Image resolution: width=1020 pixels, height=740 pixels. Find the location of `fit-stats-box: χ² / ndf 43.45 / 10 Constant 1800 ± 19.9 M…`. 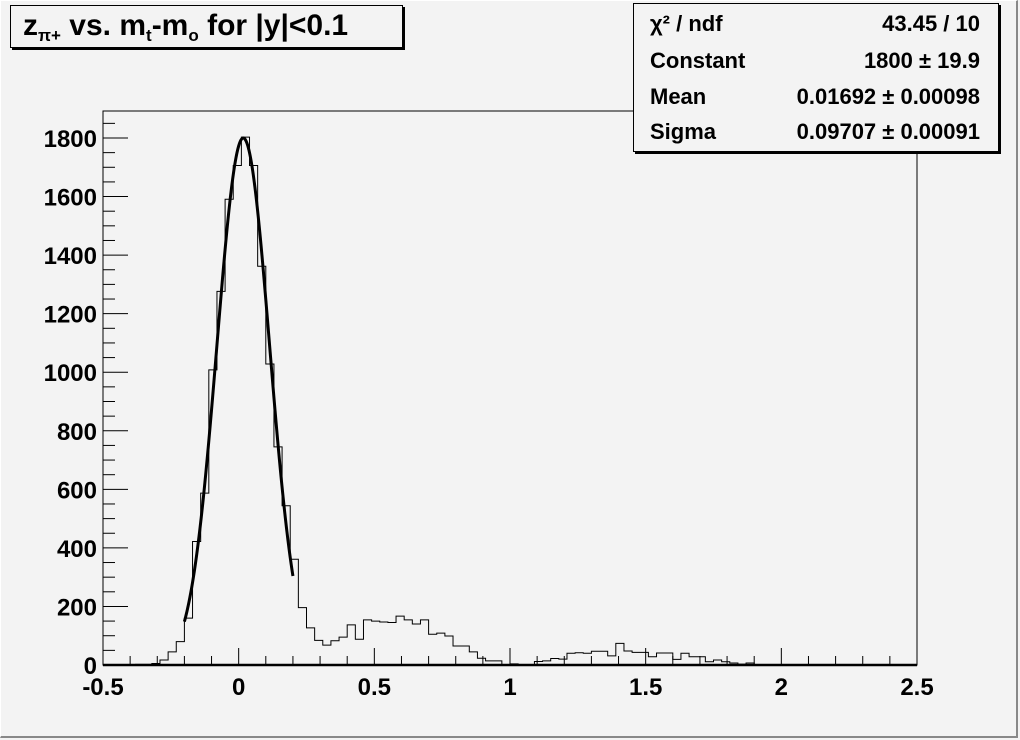

fit-stats-box: χ² / ndf 43.45 / 10 Constant 1800 ± 19.9 M… is located at coordinates (816, 77).